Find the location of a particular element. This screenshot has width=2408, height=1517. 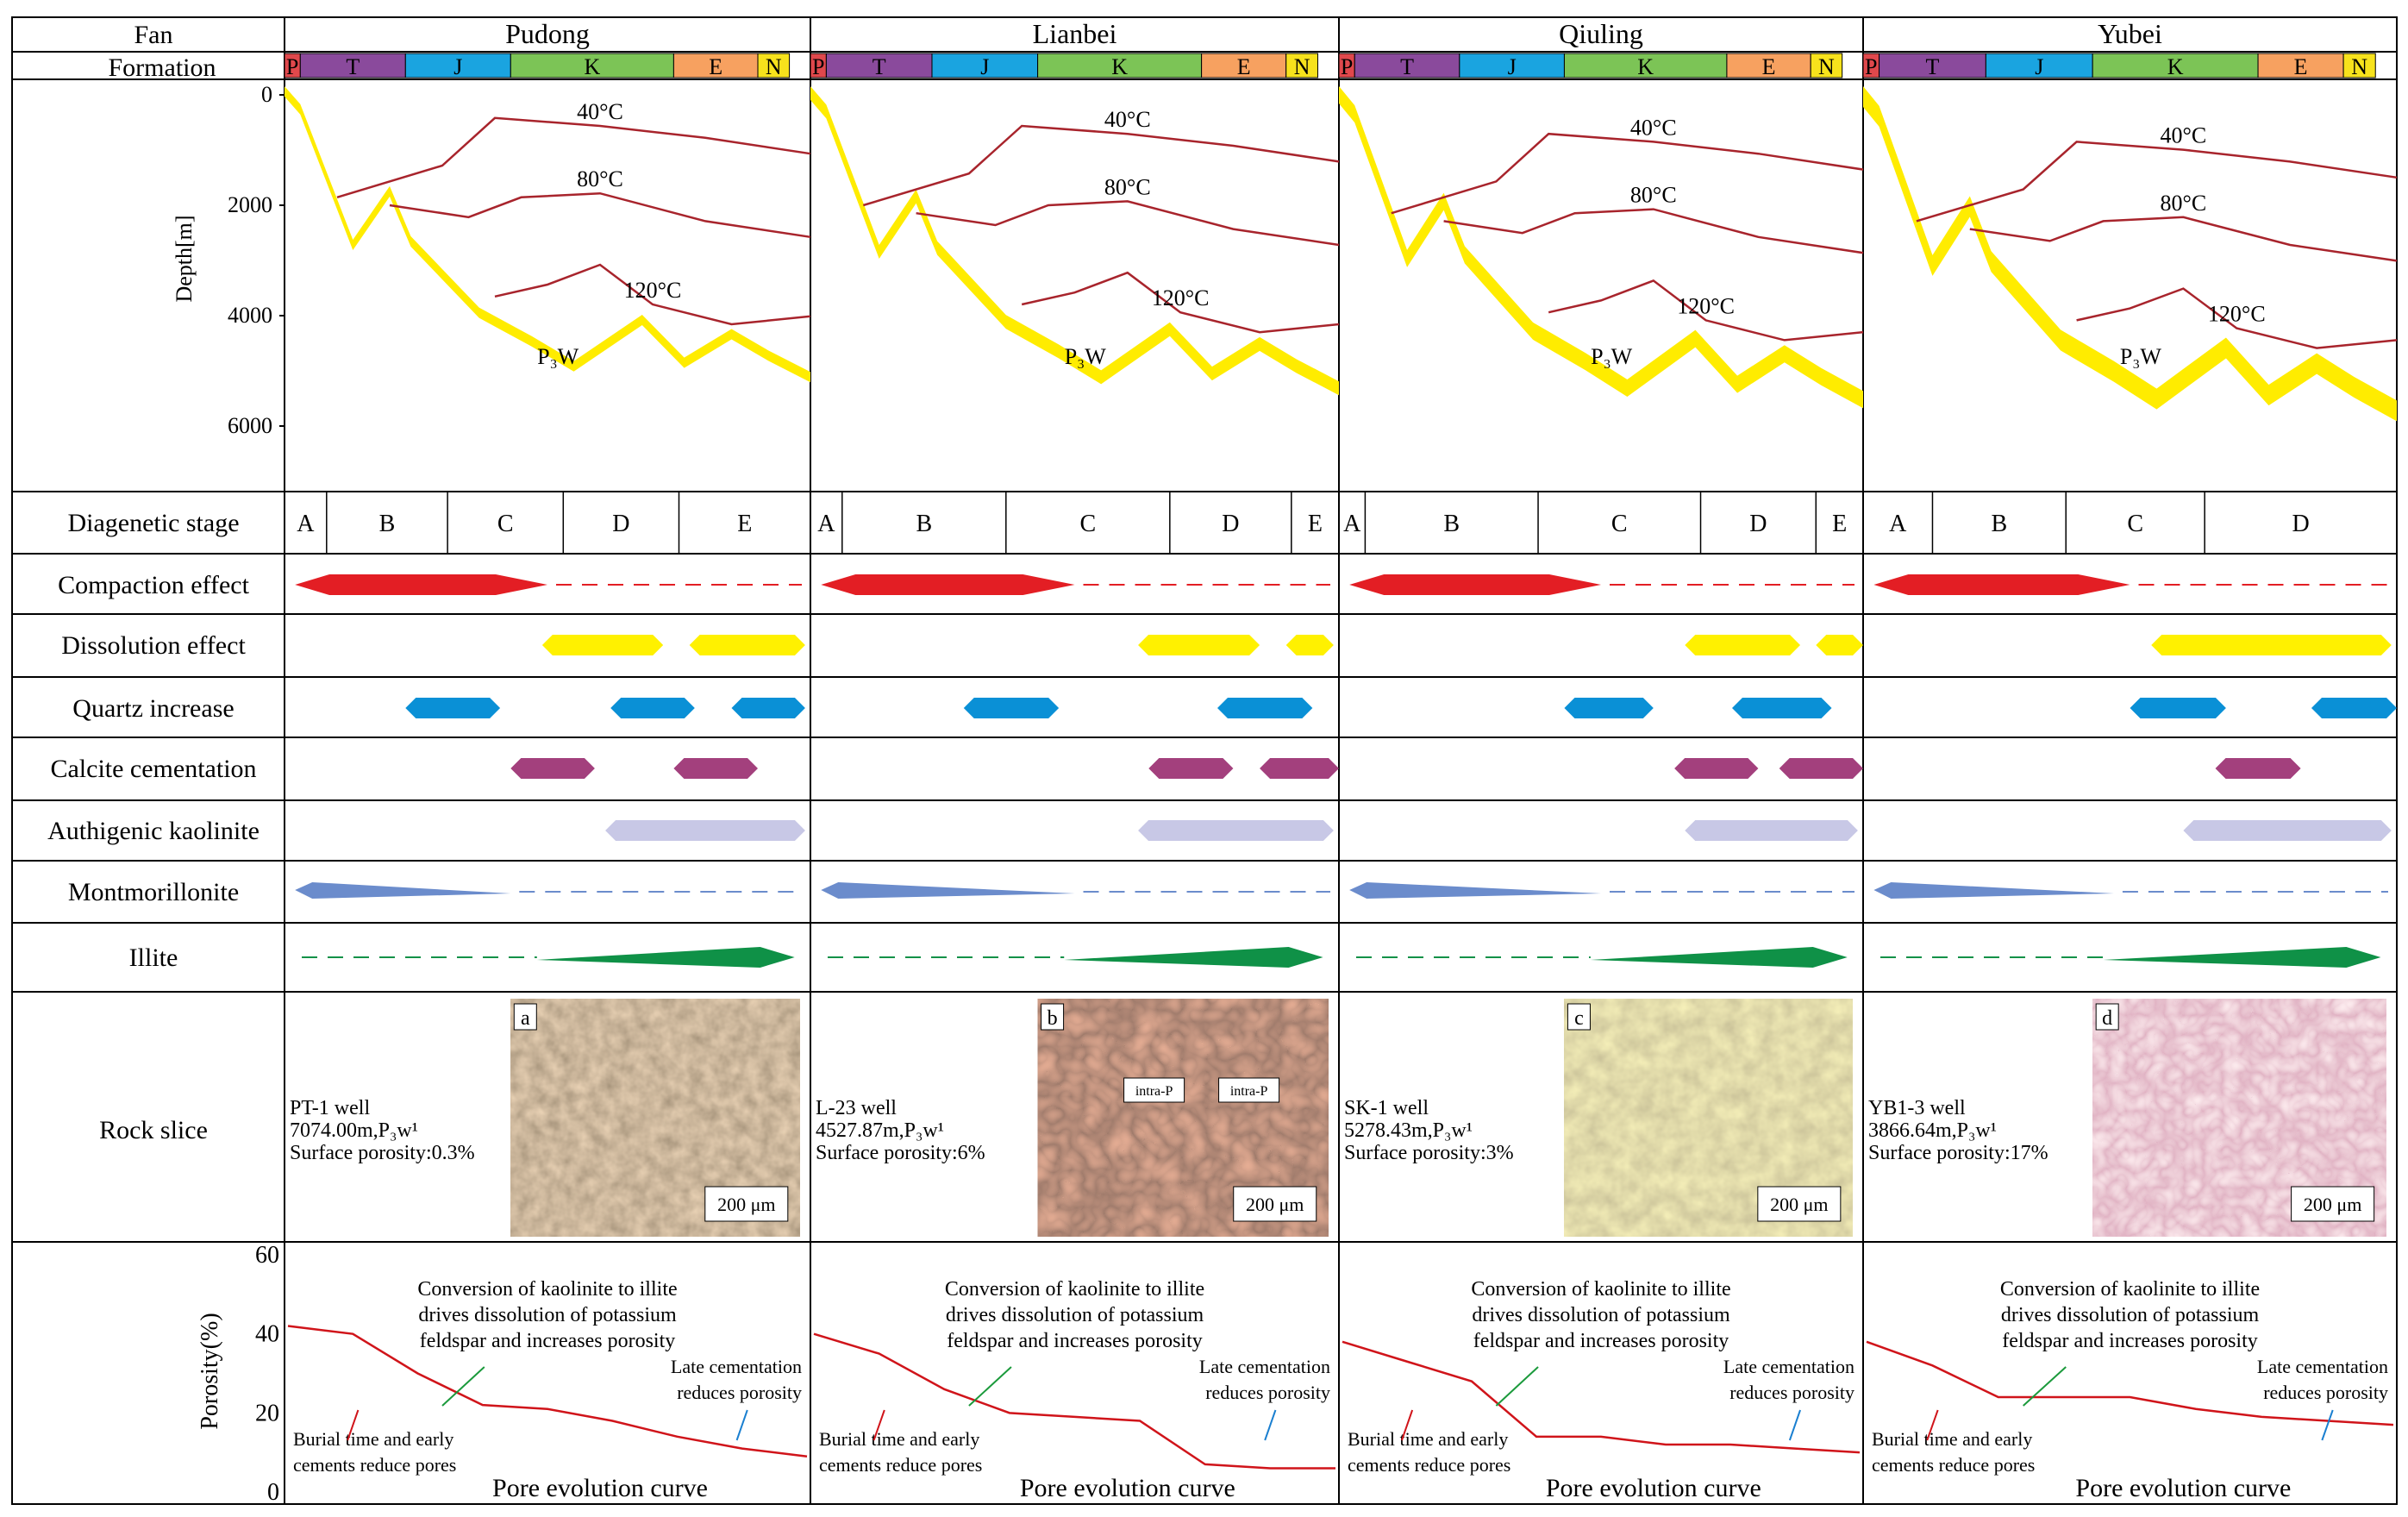

curve-title: Pore evolution curve is located at coordinates (2183, 1488).